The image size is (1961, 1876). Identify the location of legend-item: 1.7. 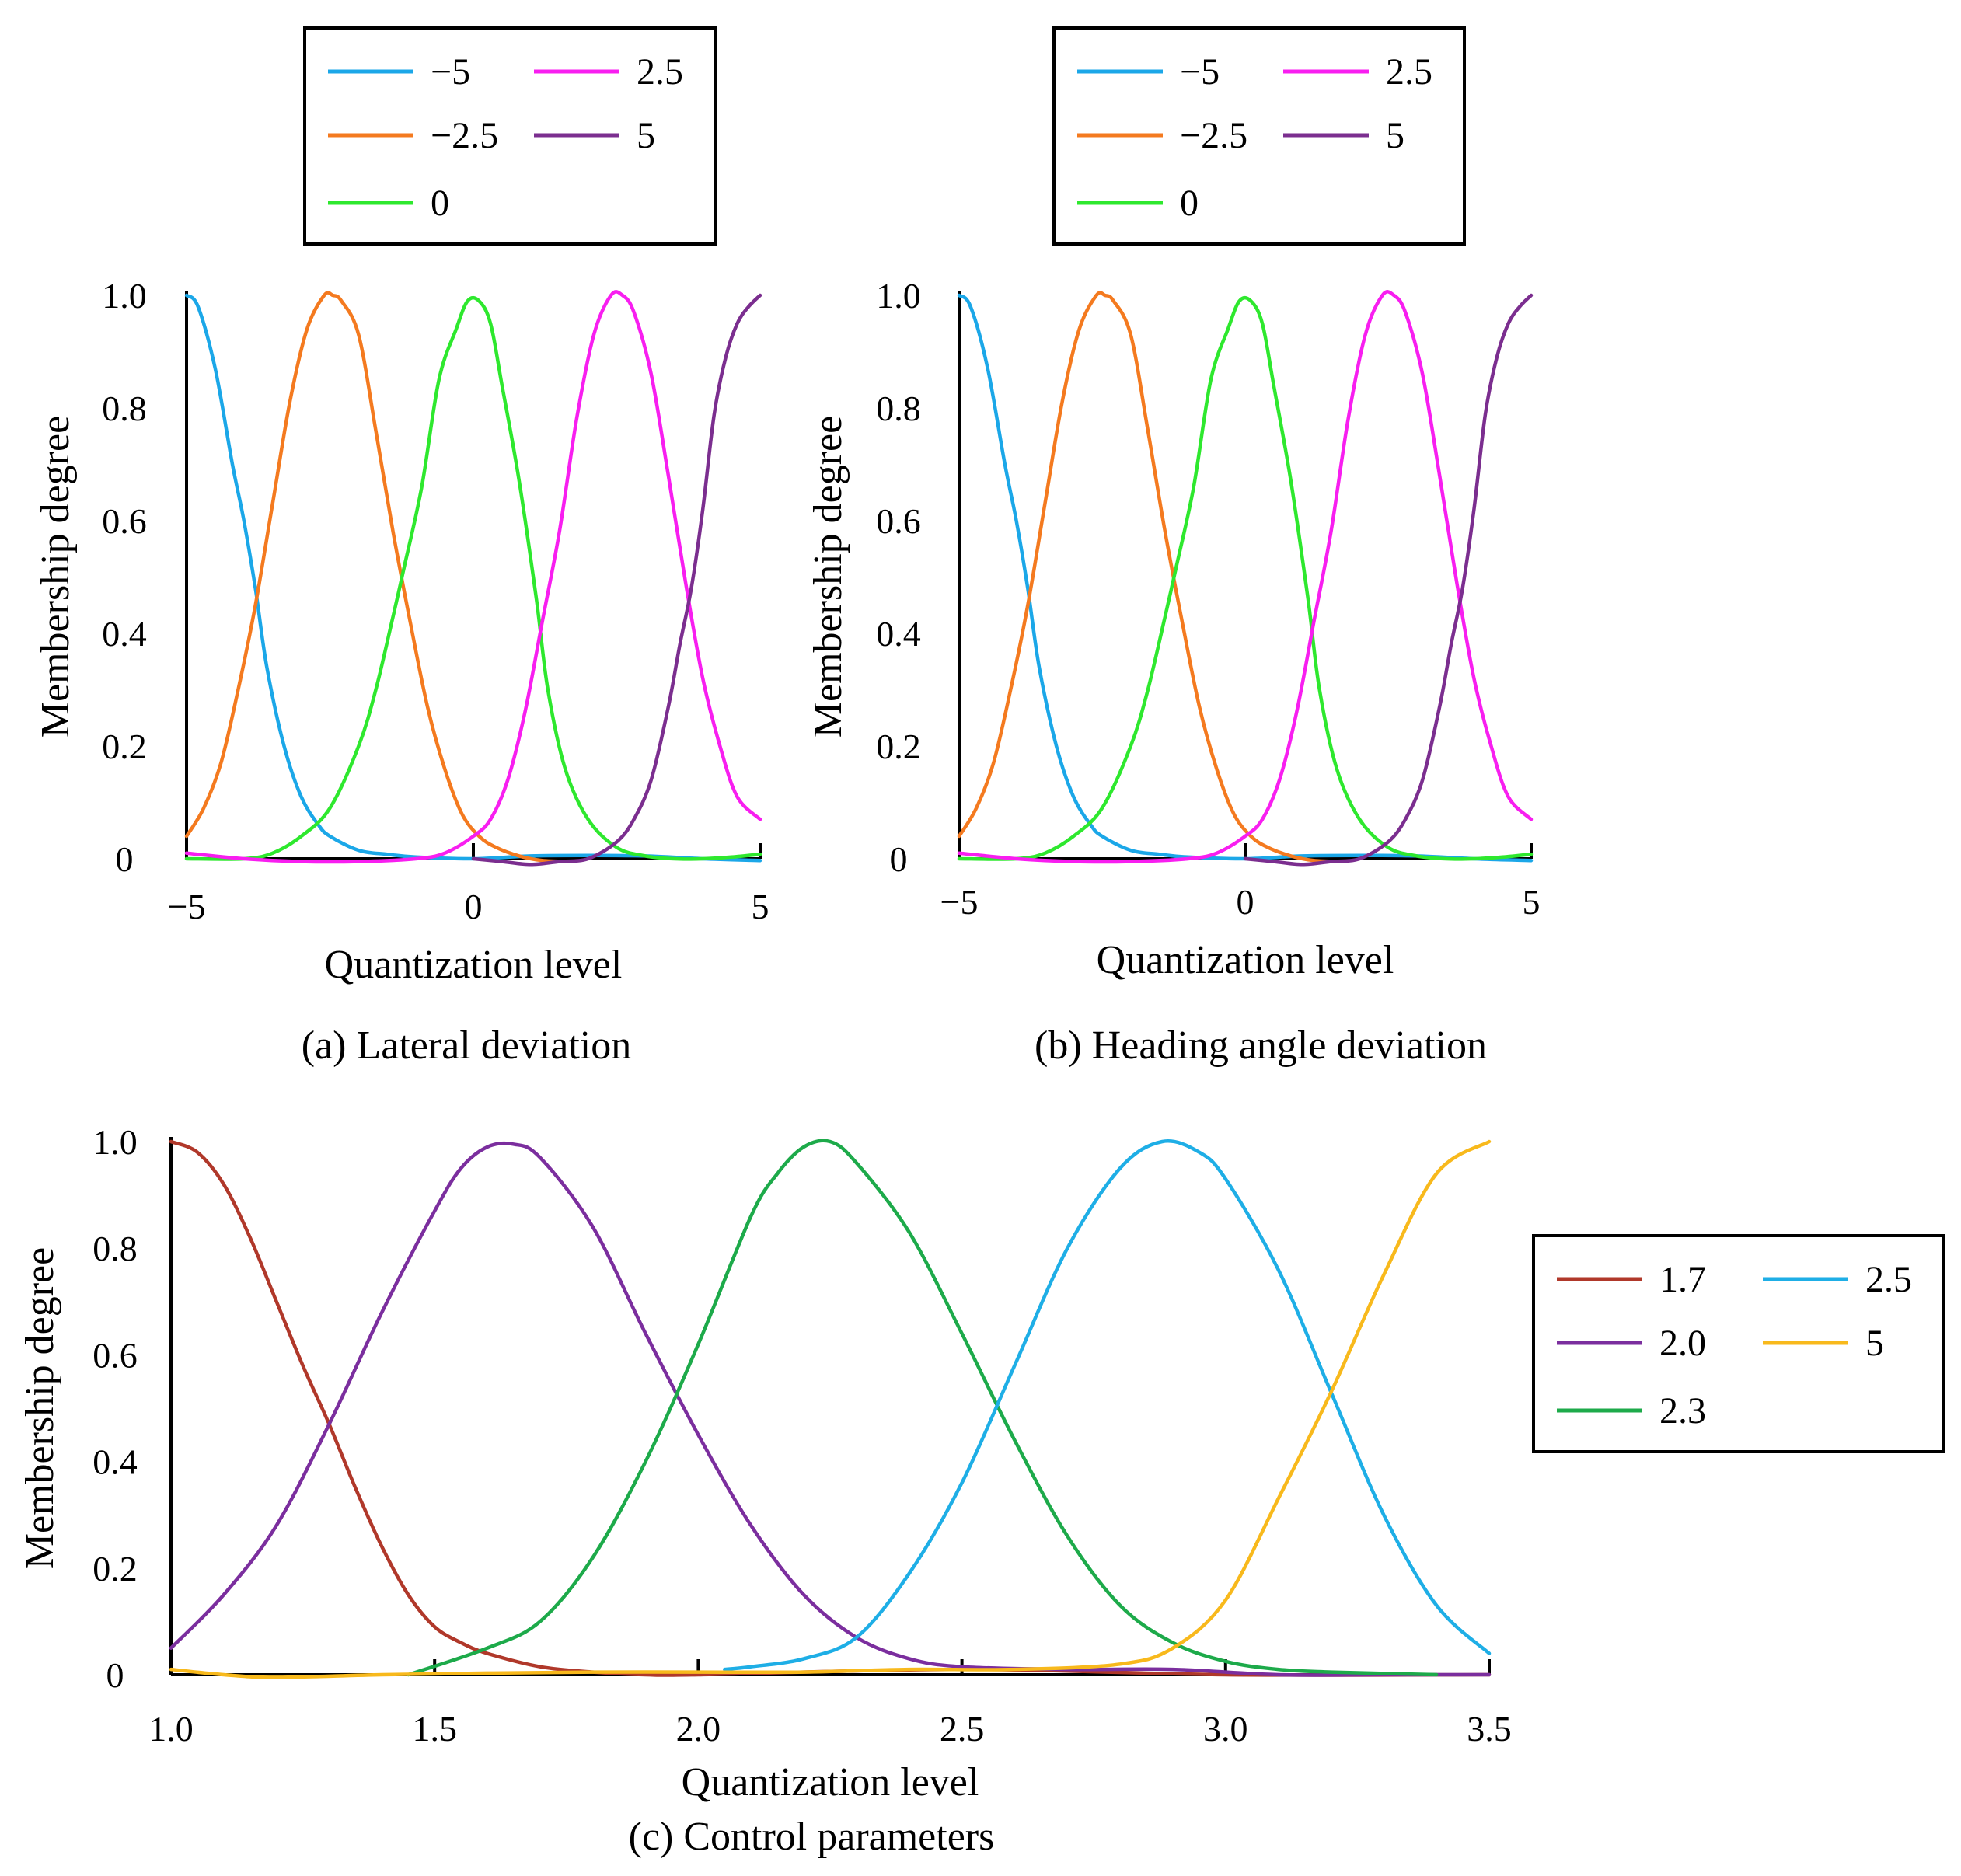
(1631, 1279).